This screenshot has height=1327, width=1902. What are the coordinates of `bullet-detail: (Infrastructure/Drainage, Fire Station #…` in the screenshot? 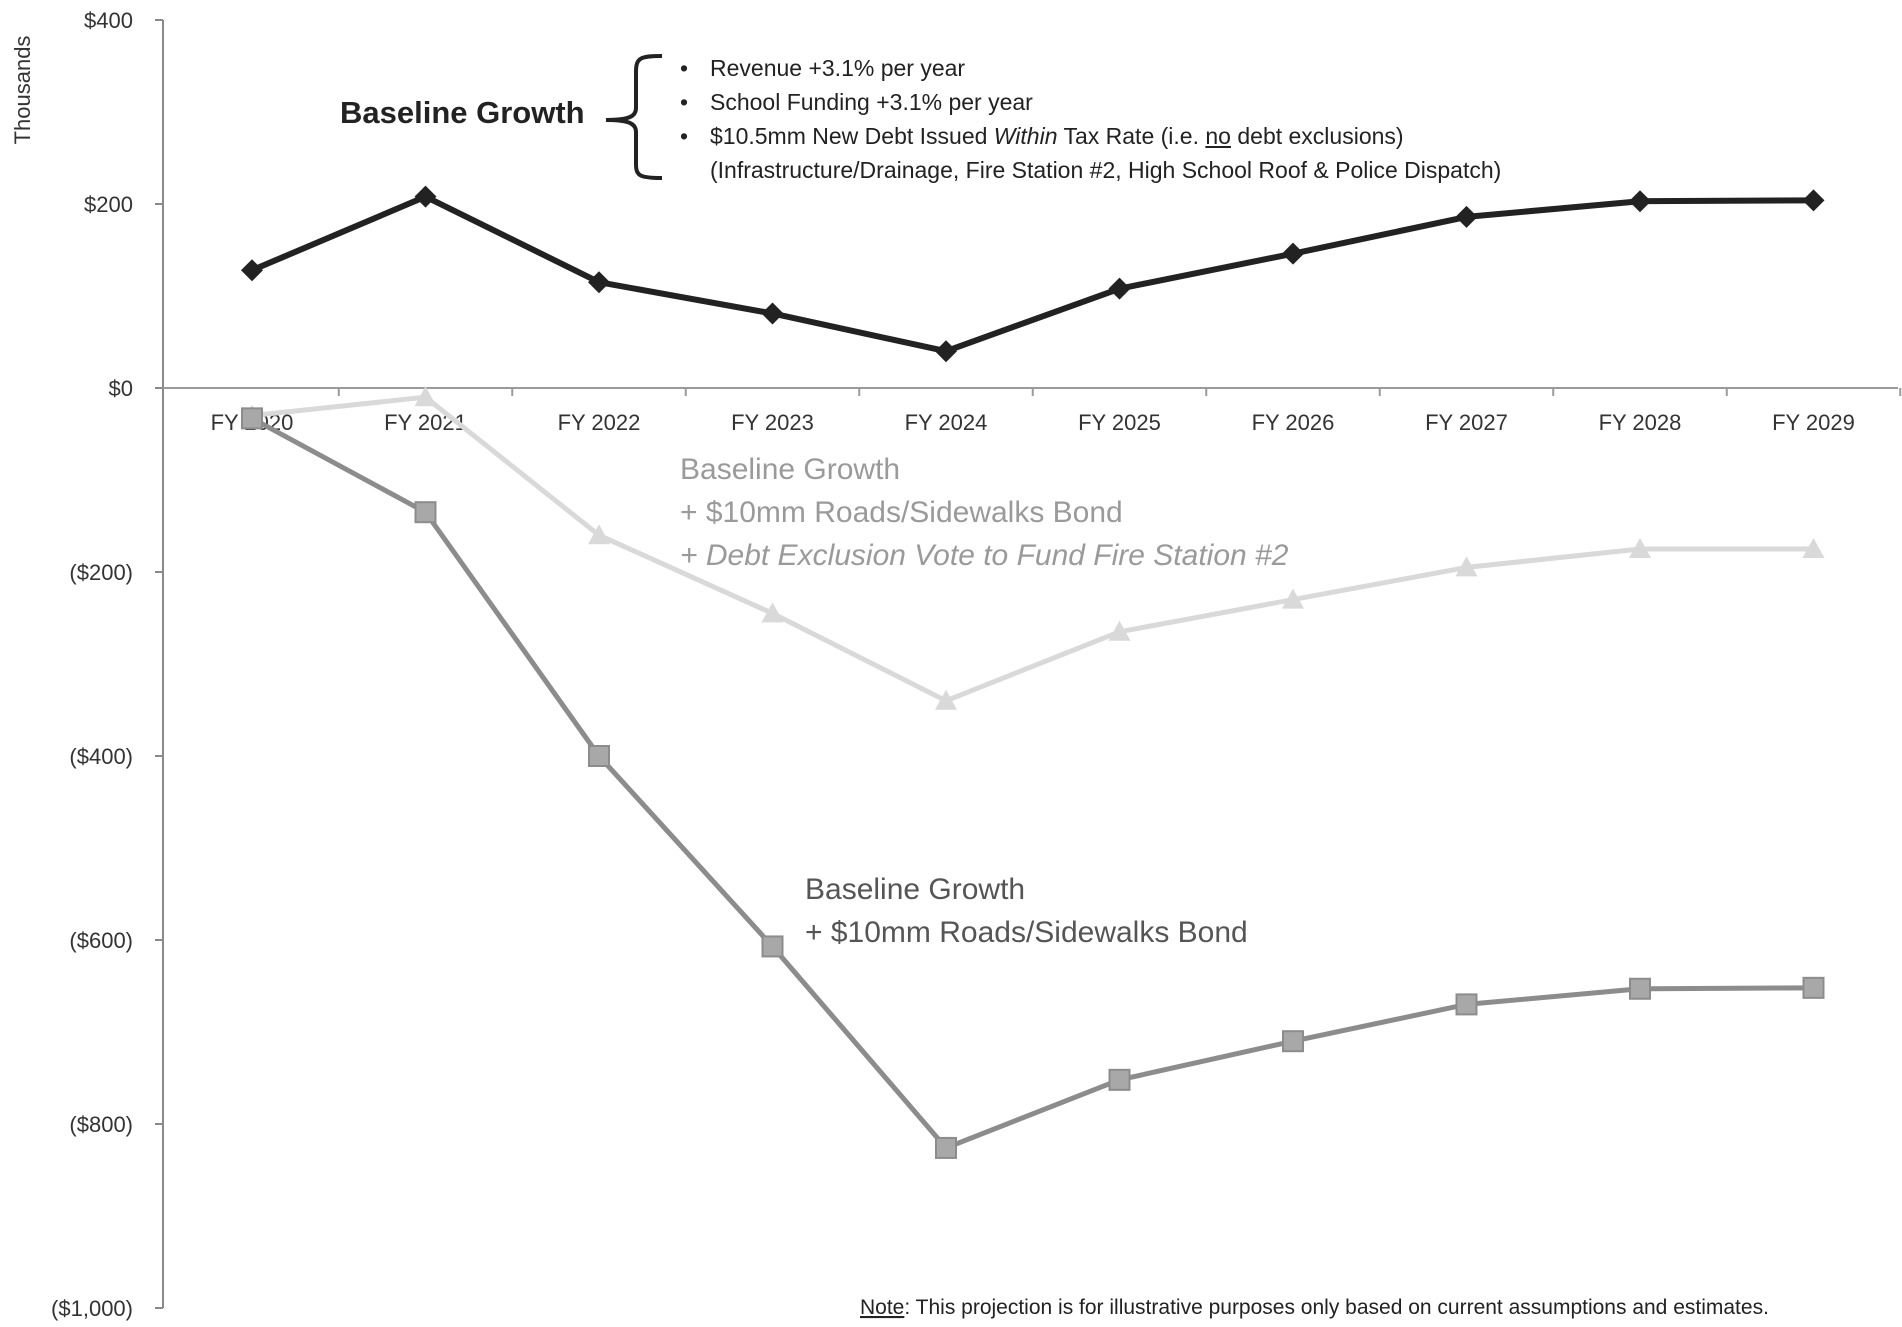 It's located at (1106, 170).